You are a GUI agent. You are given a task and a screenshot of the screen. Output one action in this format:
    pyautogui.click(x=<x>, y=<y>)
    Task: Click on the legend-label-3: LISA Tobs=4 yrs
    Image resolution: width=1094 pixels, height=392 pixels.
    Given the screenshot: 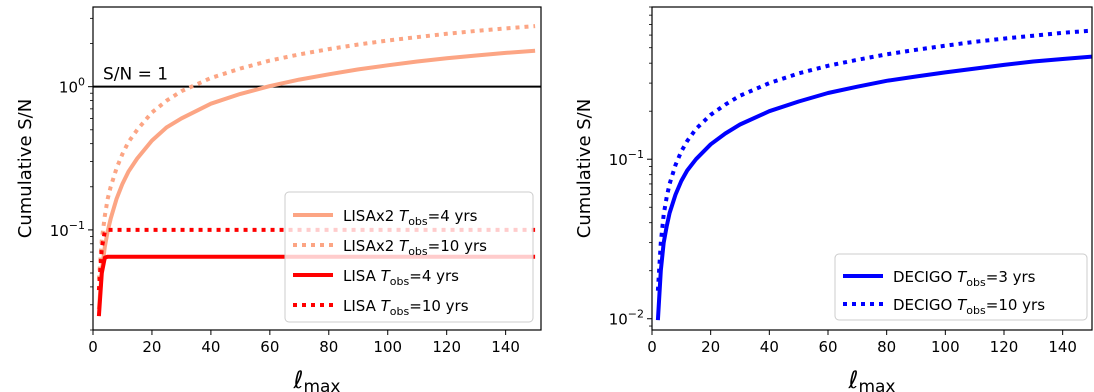 What is the action you would take?
    pyautogui.click(x=401, y=277)
    